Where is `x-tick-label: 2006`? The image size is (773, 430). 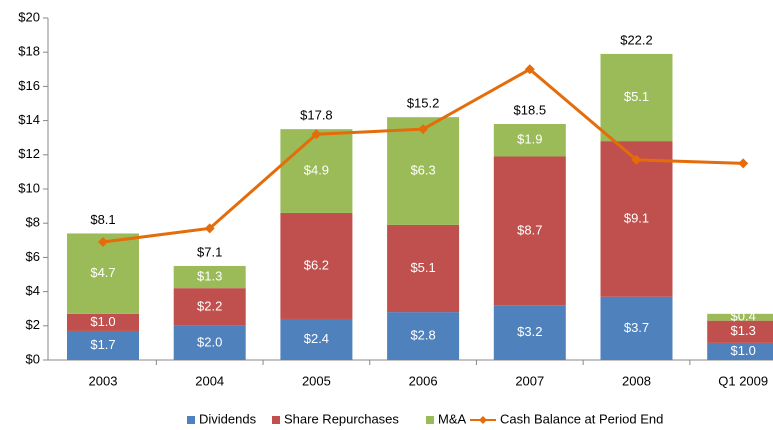 x-tick-label: 2006 is located at coordinates (423, 380).